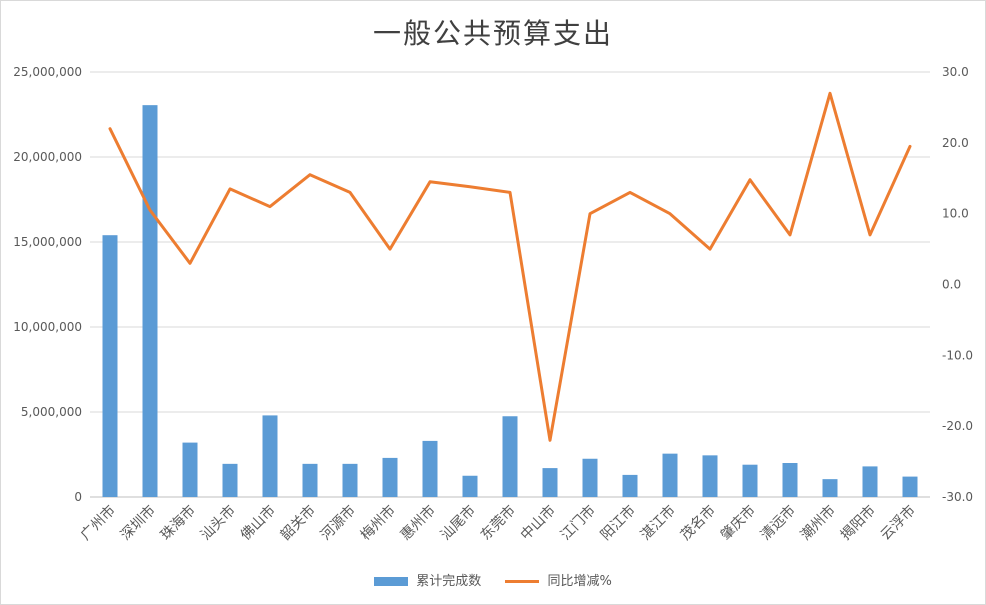  I want to click on legend-label-line: 同比增减%, so click(579, 581).